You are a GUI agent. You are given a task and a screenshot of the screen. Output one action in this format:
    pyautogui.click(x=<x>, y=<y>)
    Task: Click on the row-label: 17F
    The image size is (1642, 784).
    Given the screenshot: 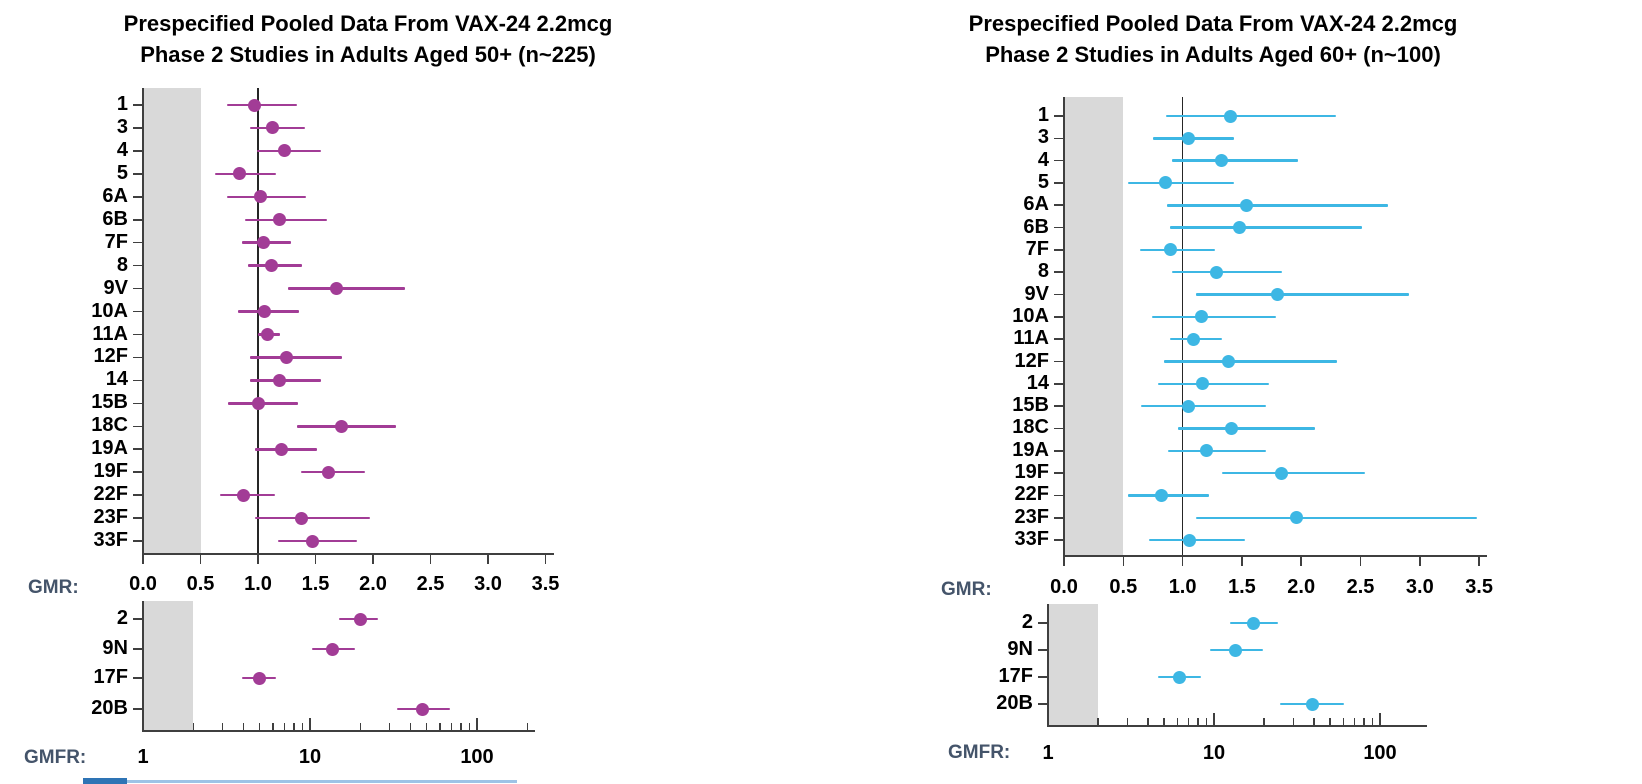 What is the action you would take?
    pyautogui.click(x=110, y=677)
    